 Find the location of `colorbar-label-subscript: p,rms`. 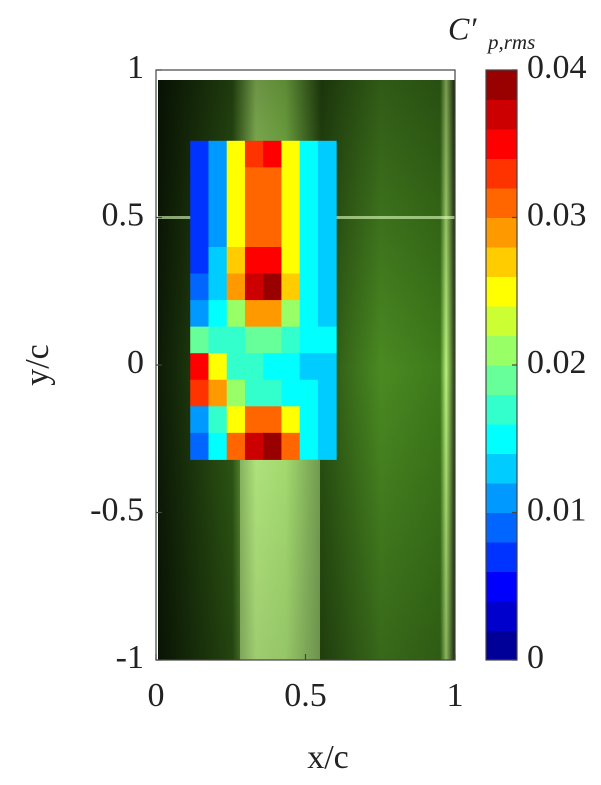

colorbar-label-subscript: p,rms is located at coordinates (510, 42).